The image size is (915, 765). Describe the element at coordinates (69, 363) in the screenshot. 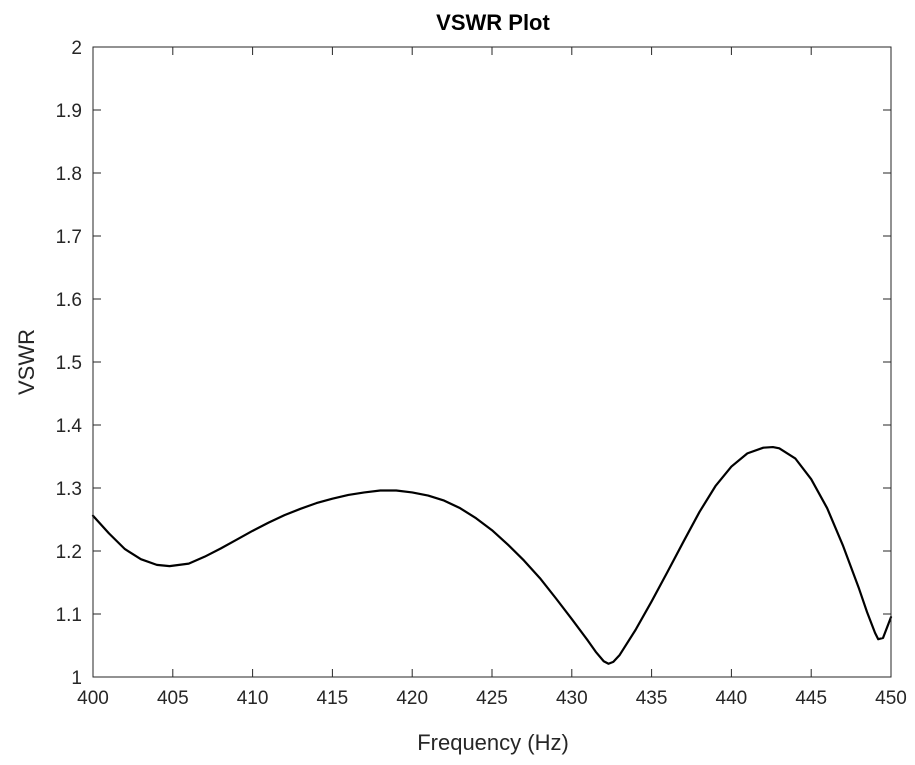

I see `y-tick-label: 1.5` at that location.